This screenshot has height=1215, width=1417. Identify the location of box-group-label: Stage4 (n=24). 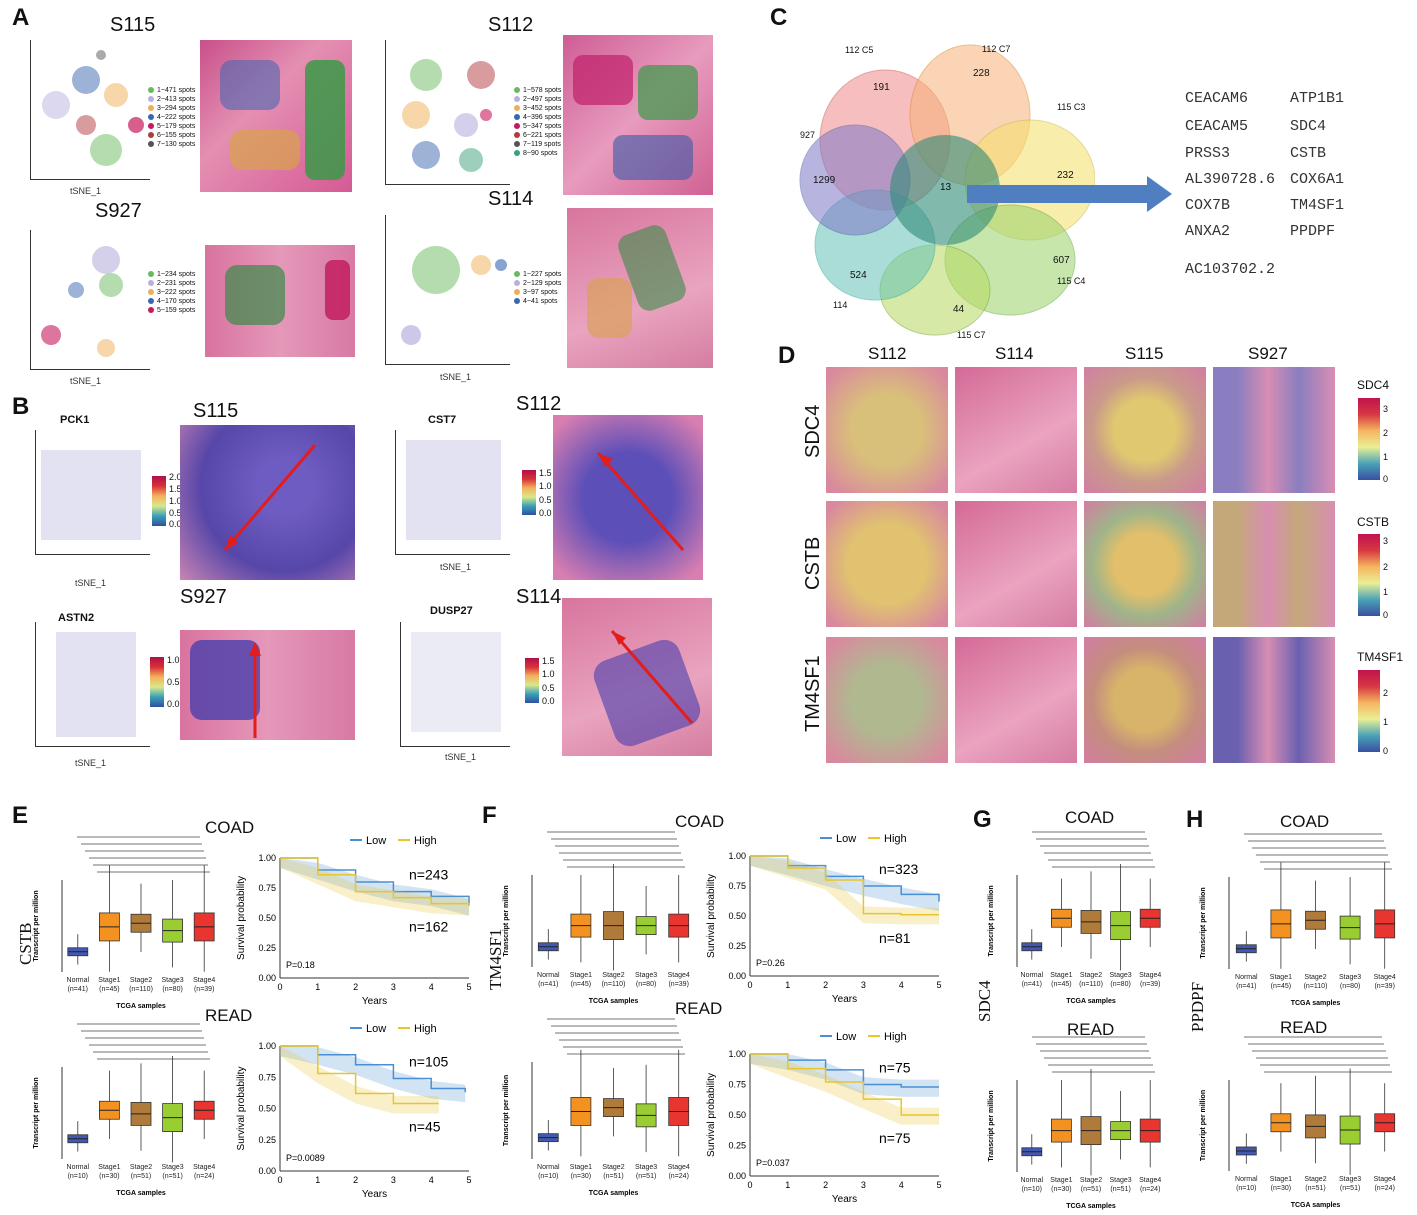
(1150, 1185).